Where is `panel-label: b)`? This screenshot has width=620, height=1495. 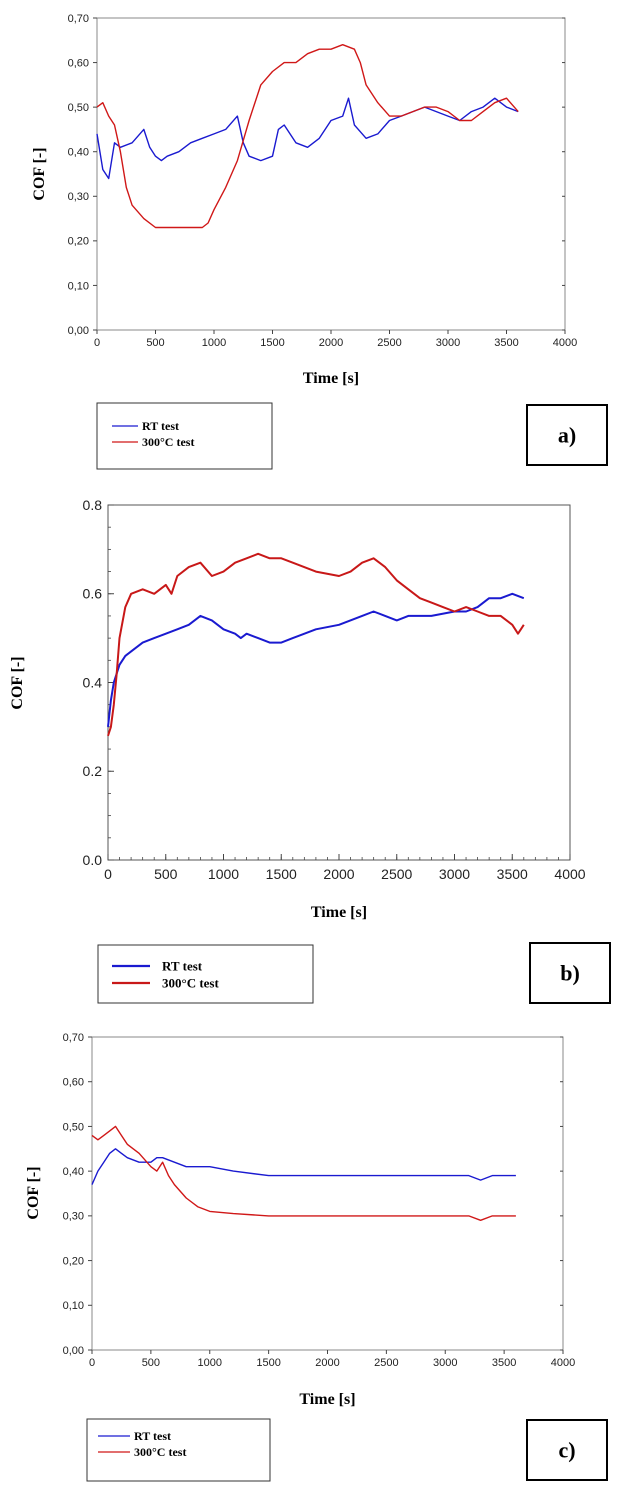
panel-label: b) is located at coordinates (570, 973).